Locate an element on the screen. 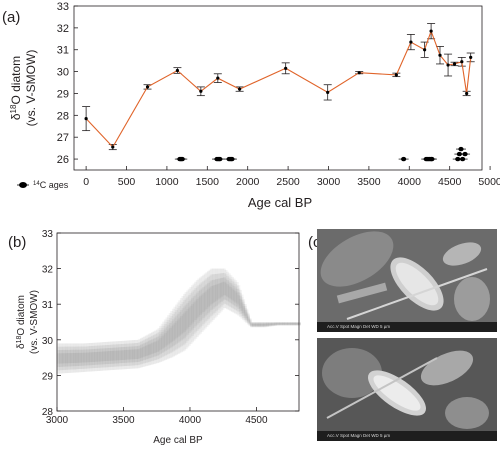 This screenshot has height=450, width=500. panel-a-x-tick-label: 500 is located at coordinates (127, 182).